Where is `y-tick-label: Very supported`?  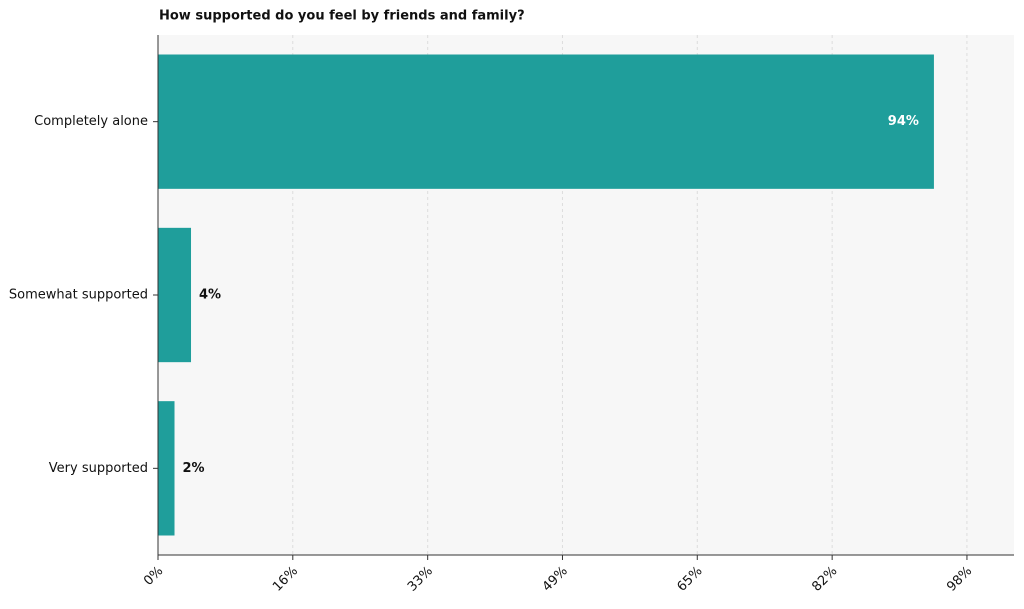 y-tick-label: Very supported is located at coordinates (98, 468).